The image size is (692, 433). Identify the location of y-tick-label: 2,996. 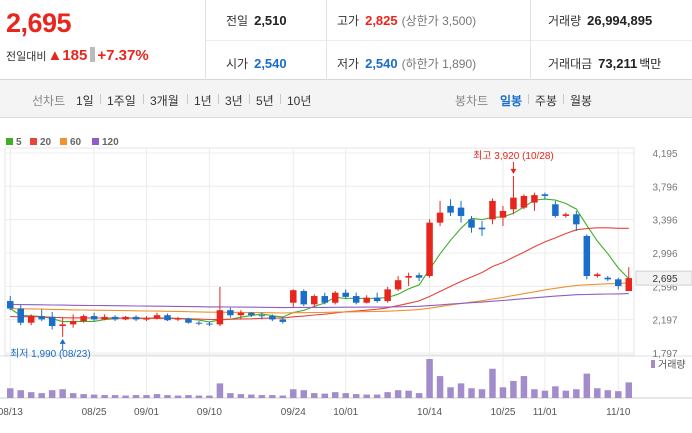
(664, 254).